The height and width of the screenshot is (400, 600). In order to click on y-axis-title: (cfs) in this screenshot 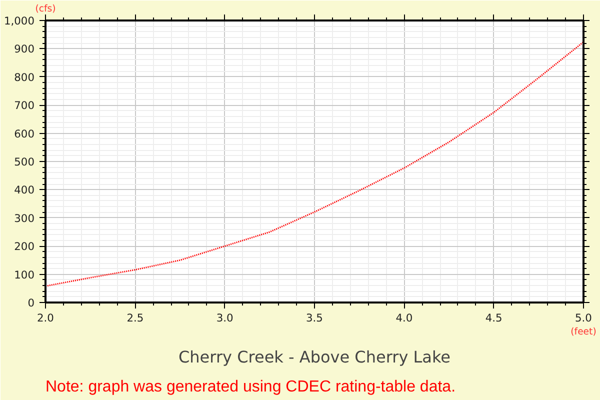, I will do `click(45, 9)`.